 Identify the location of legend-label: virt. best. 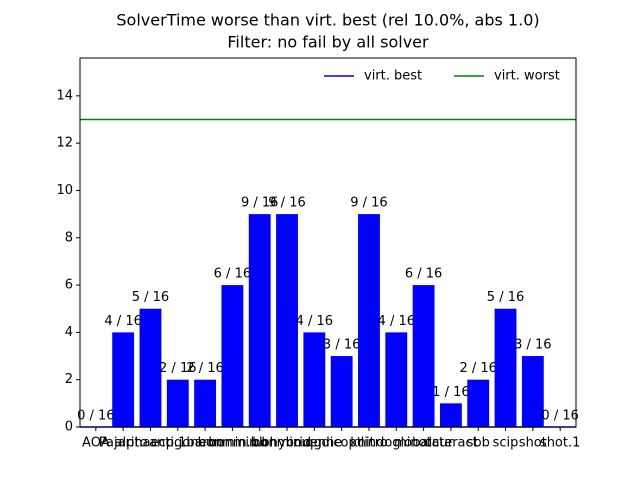
(393, 76).